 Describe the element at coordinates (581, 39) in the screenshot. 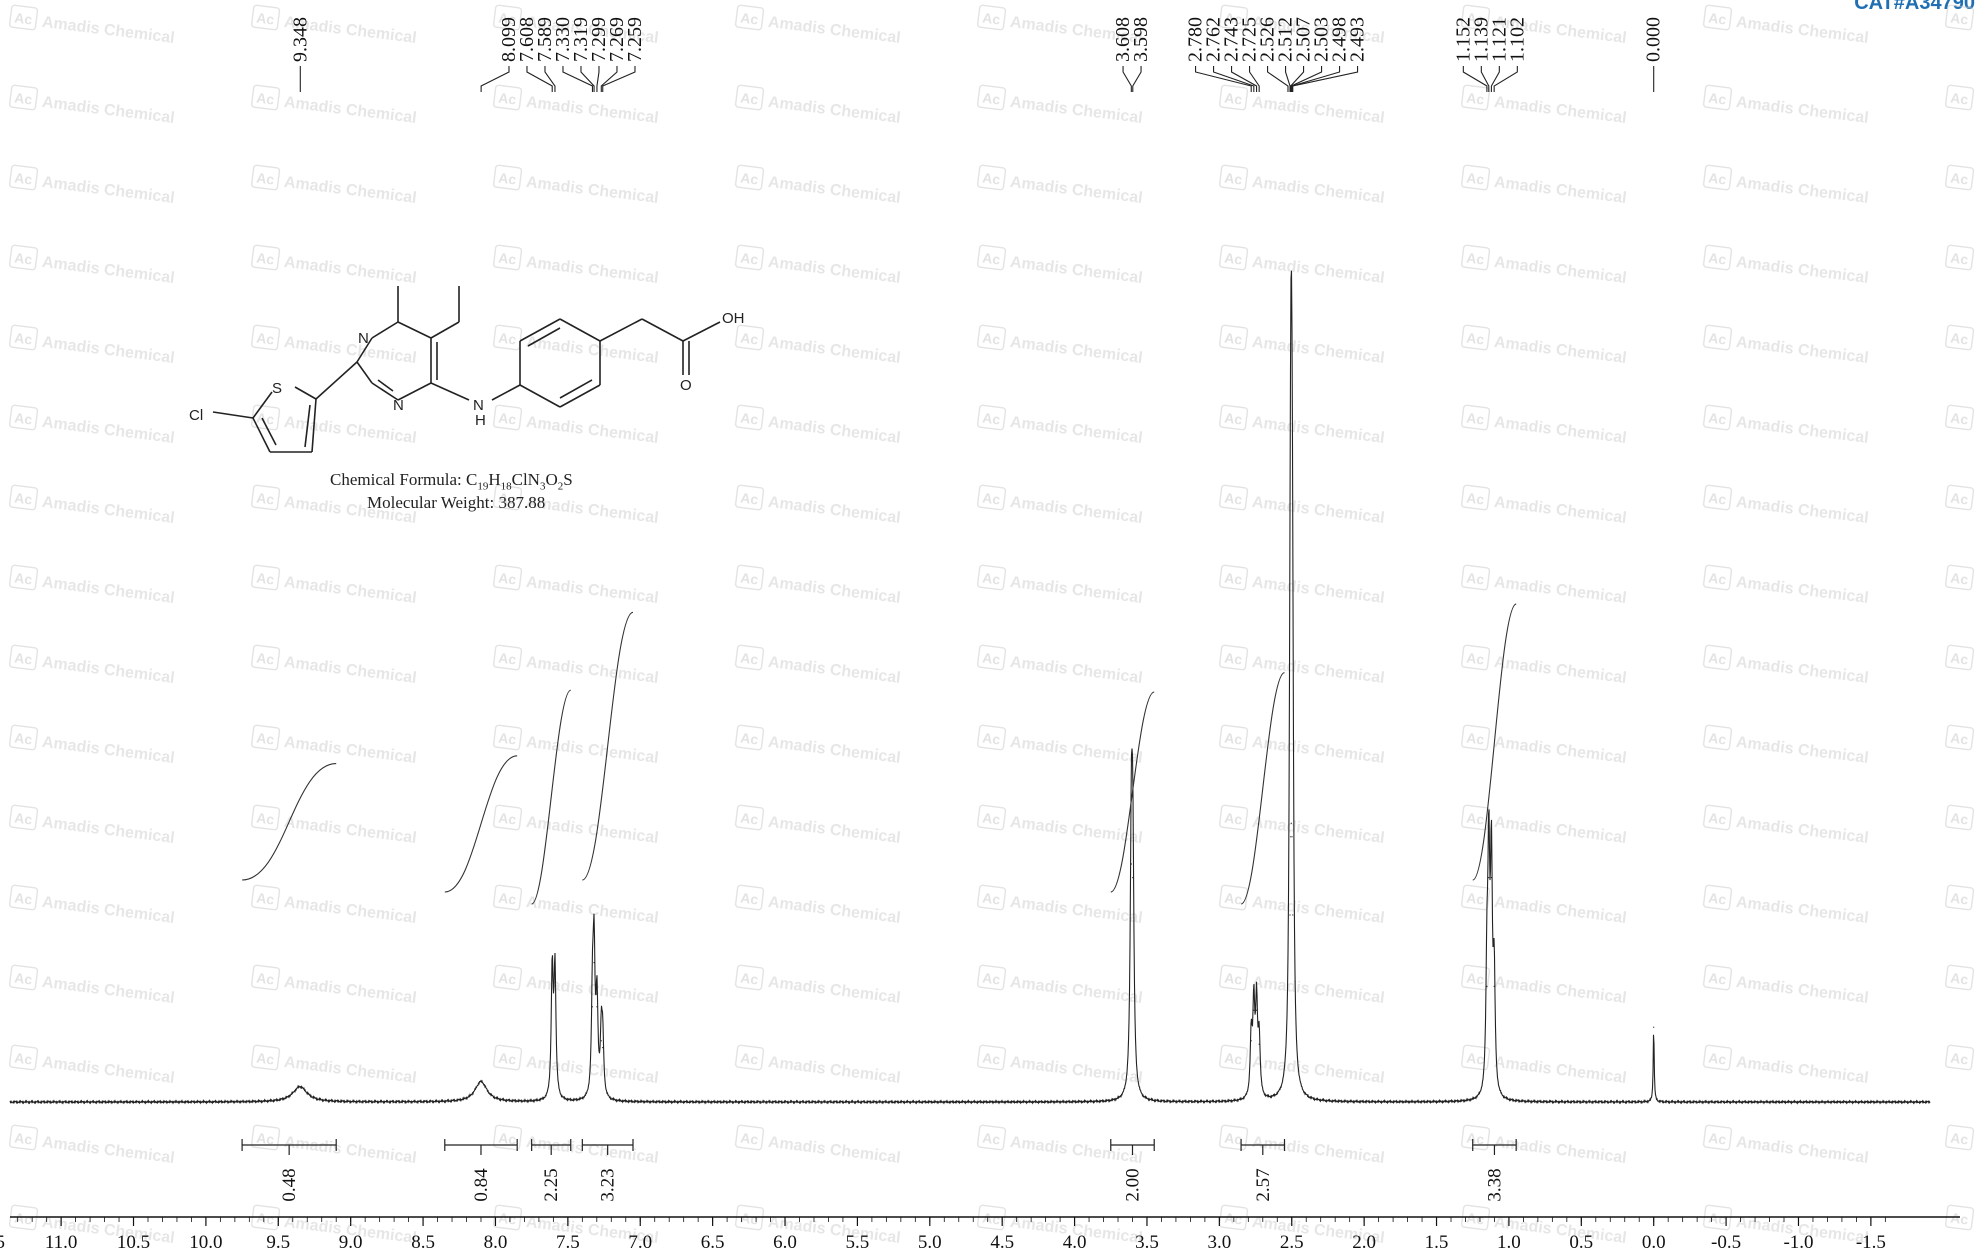

I see `peak-label: 7.319` at that location.